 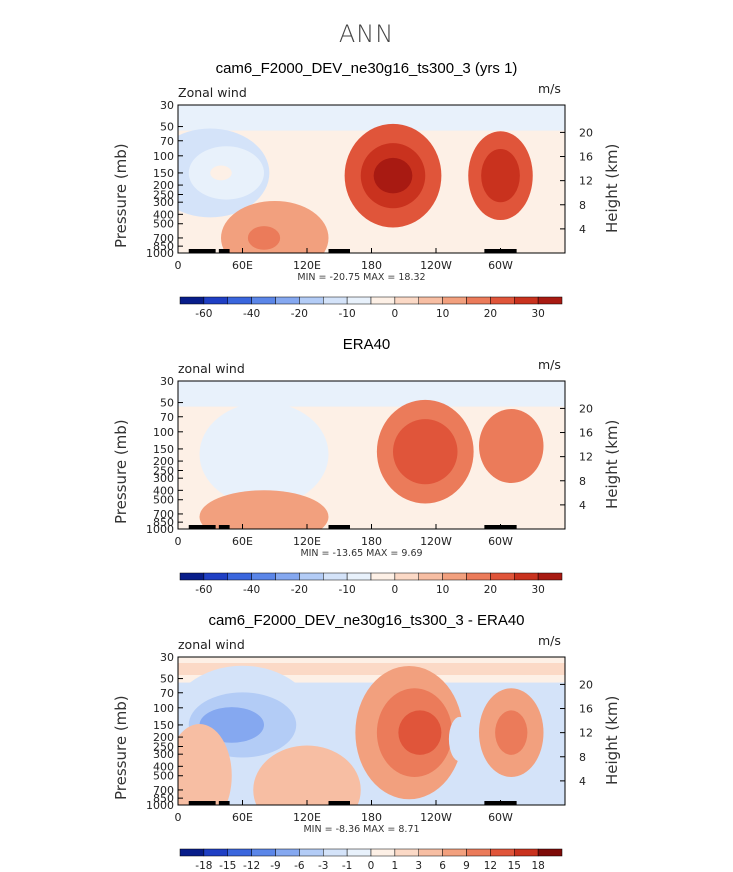 What do you see at coordinates (211, 368) in the screenshot?
I see `variable-label: zonal wind` at bounding box center [211, 368].